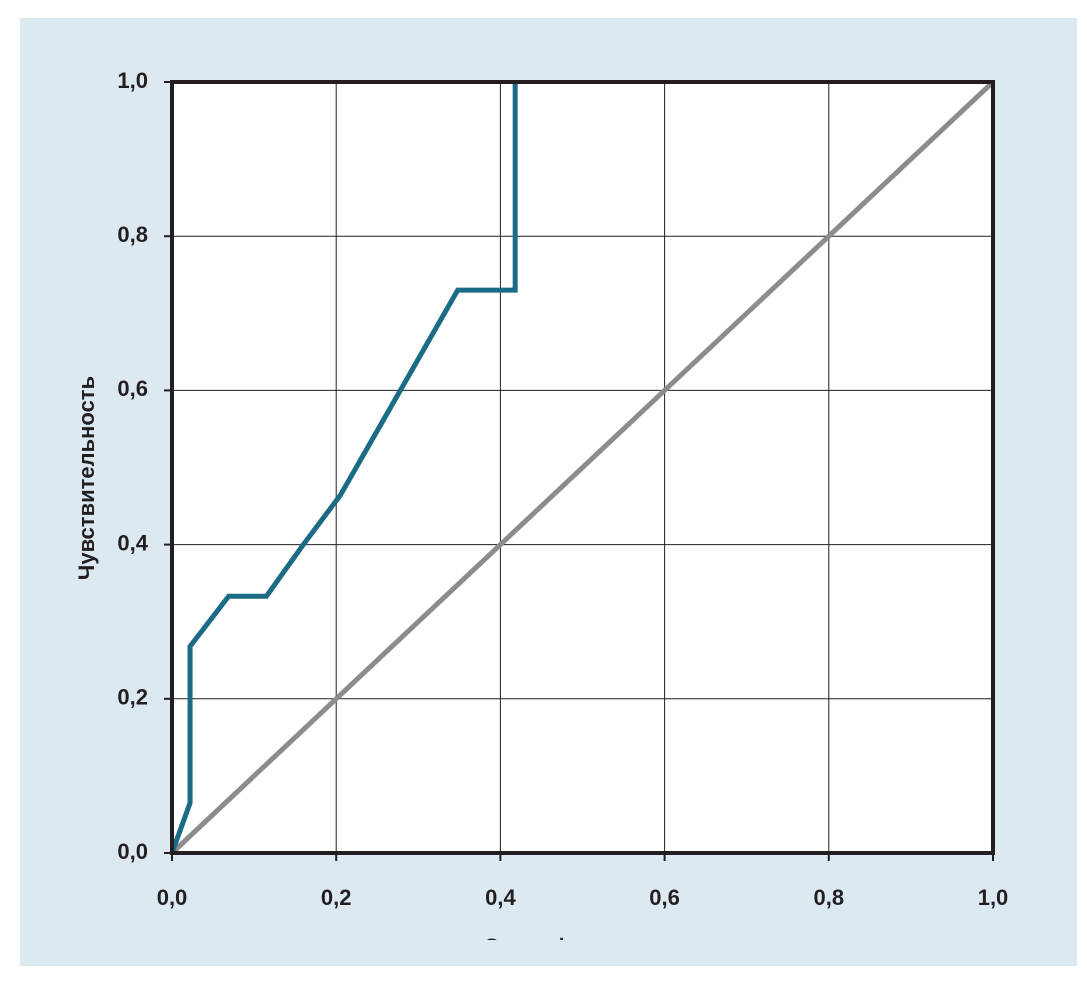  What do you see at coordinates (336, 897) in the screenshot?
I see `x-tick-label: 0,2` at bounding box center [336, 897].